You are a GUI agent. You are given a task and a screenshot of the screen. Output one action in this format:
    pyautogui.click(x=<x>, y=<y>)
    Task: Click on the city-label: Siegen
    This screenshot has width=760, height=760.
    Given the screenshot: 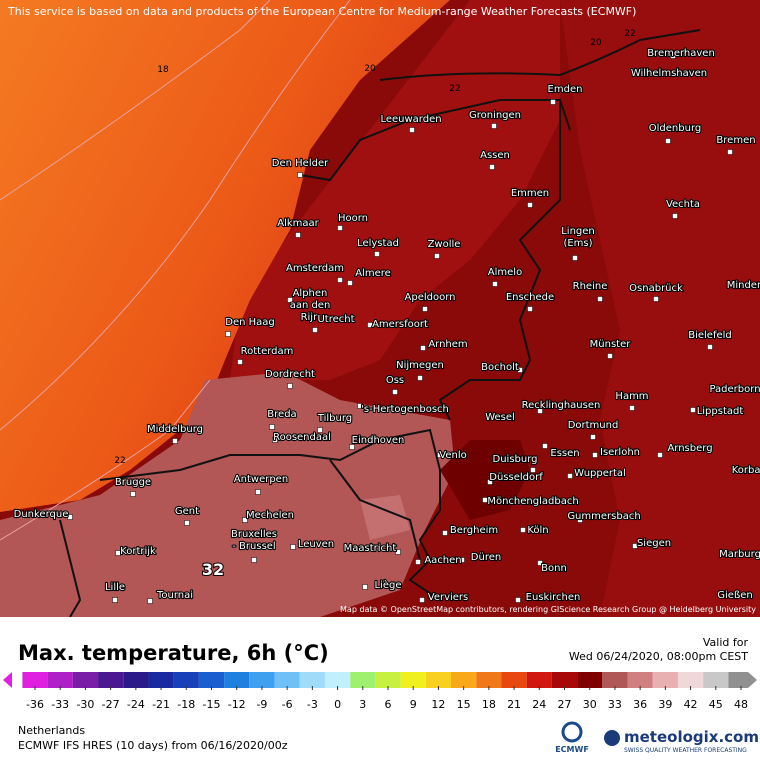 What is the action you would take?
    pyautogui.click(x=654, y=543)
    